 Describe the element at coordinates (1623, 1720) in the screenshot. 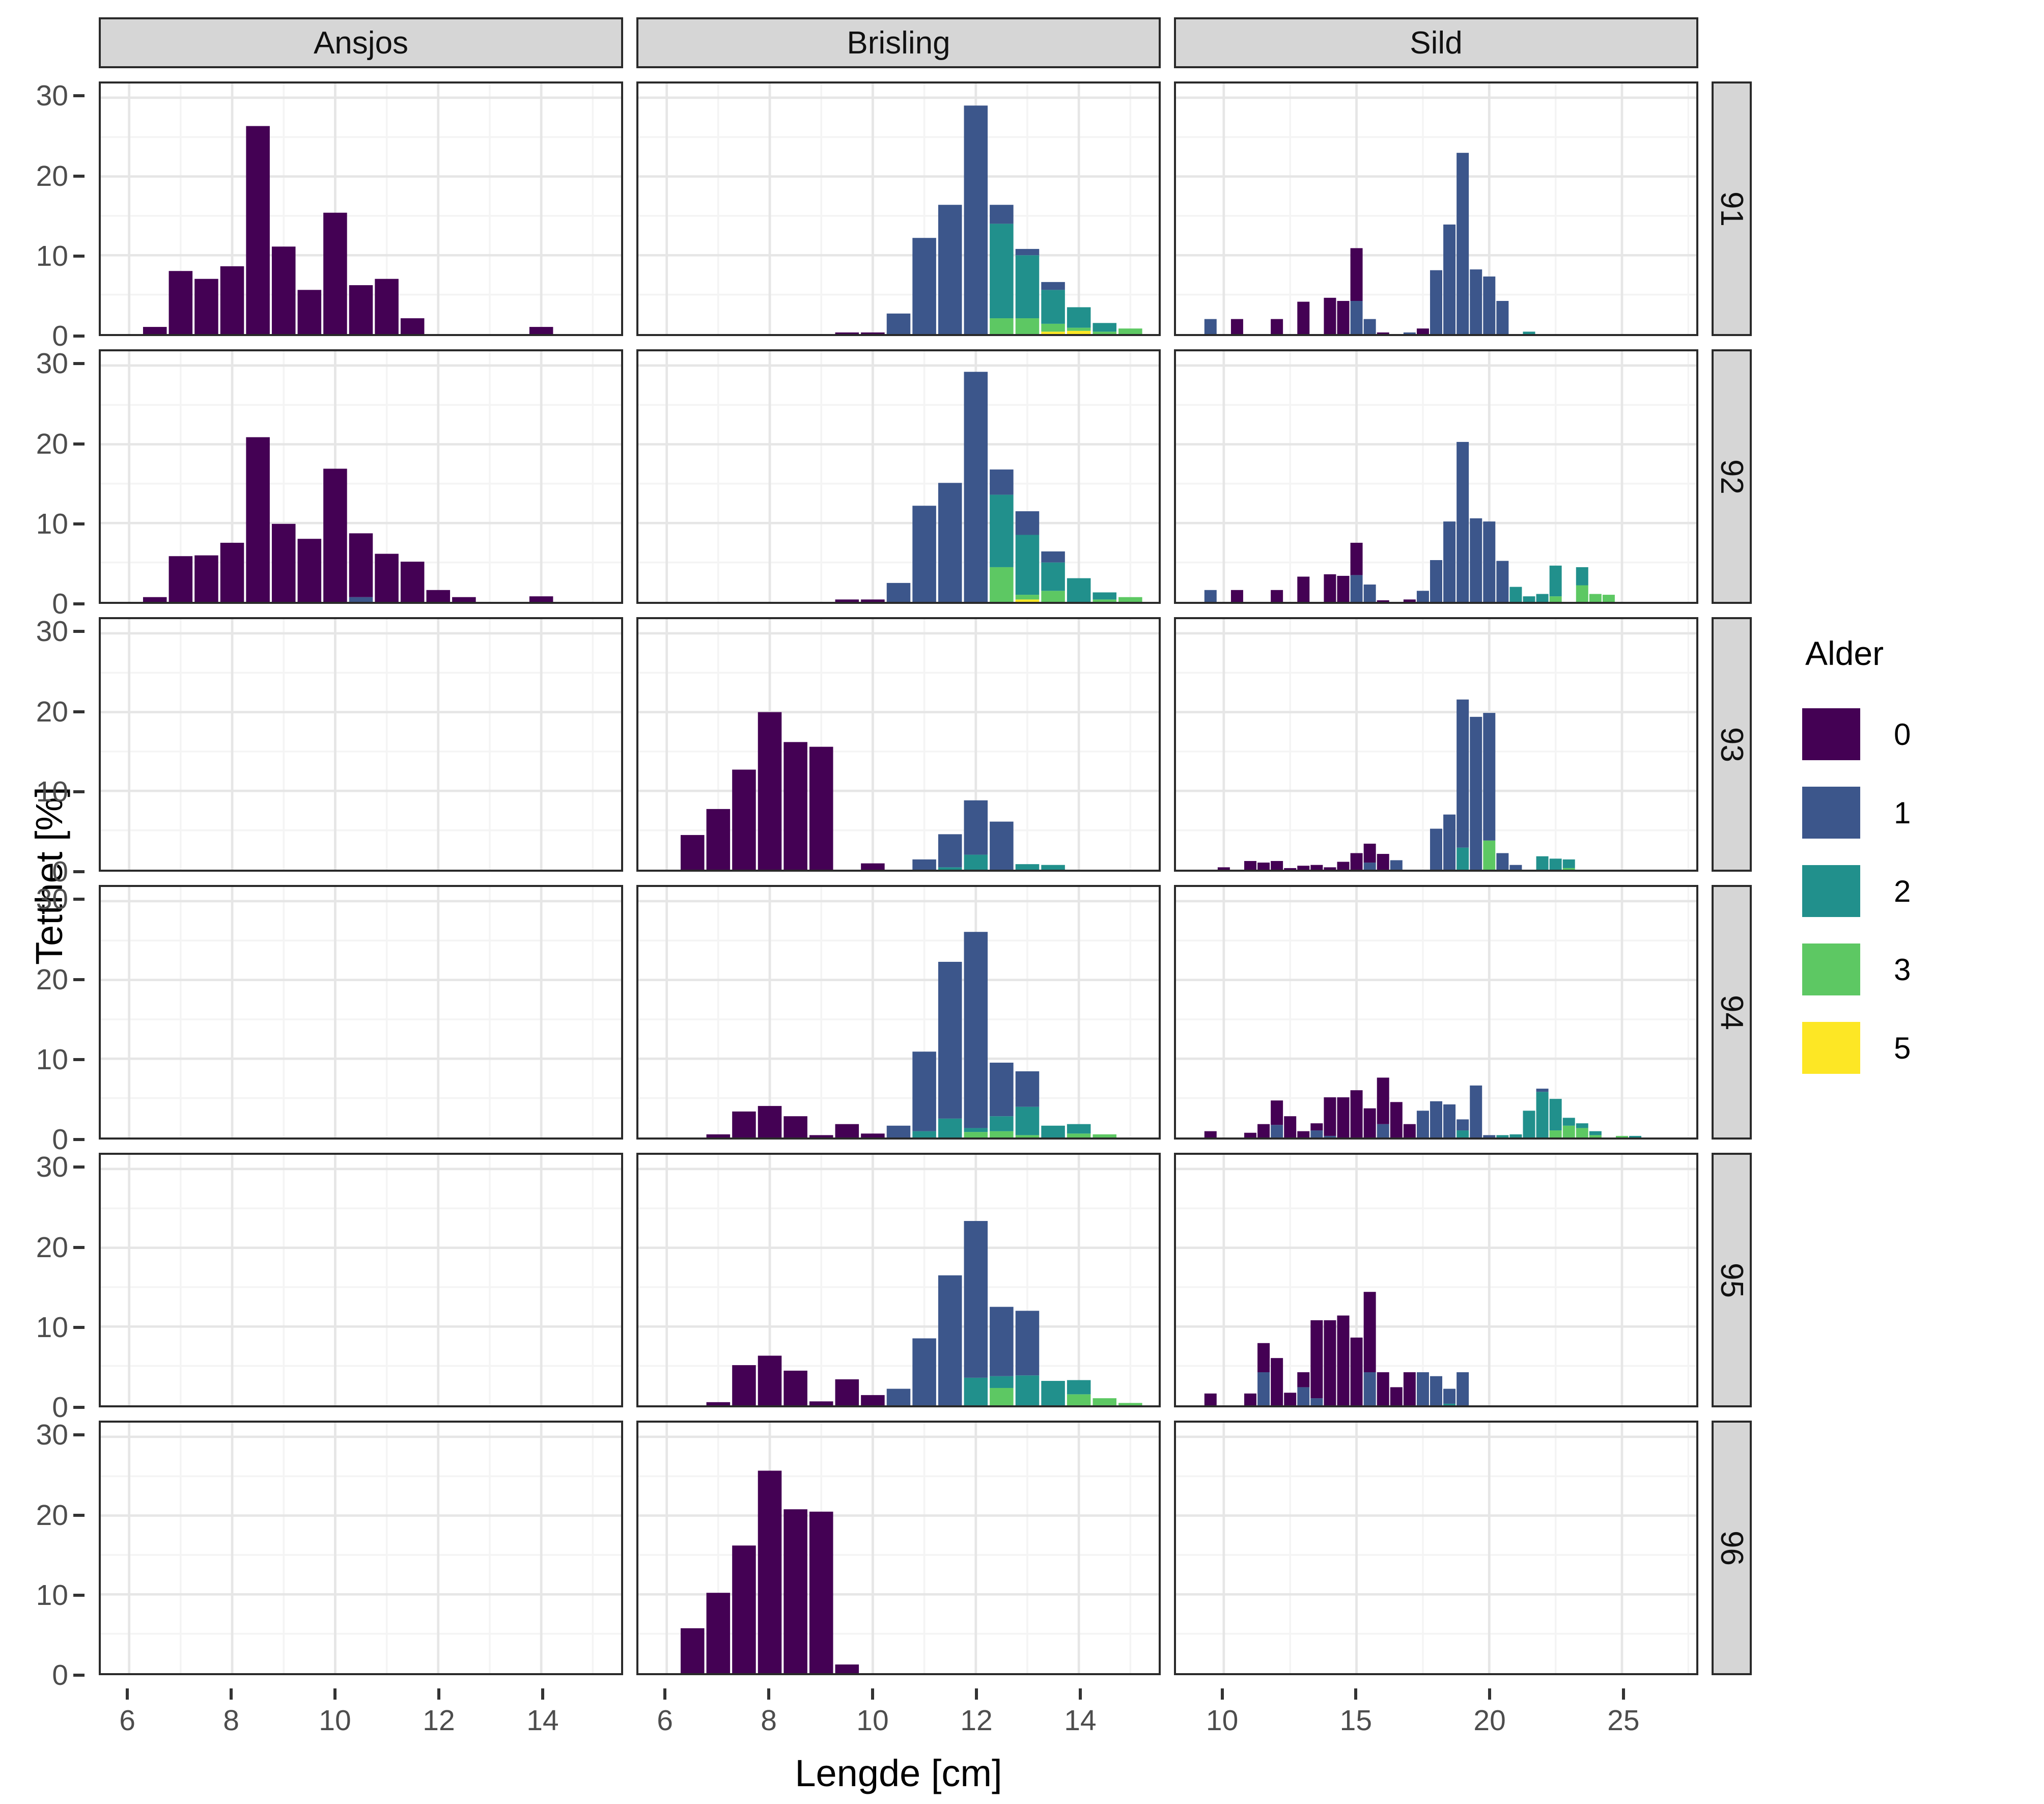

I see `x-tick-label: 25` at that location.